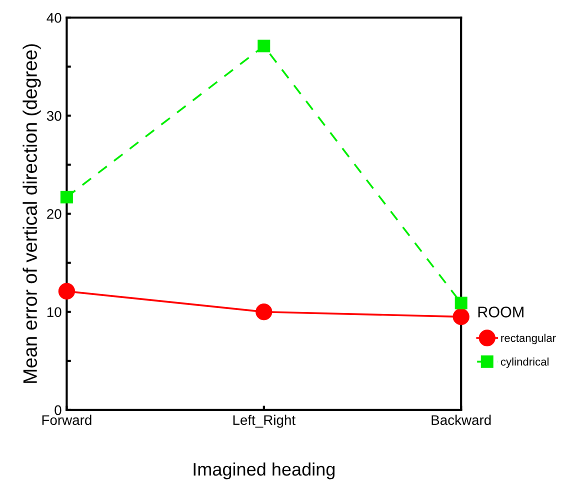 This screenshot has height=503, width=580. Describe the element at coordinates (58, 410) in the screenshot. I see `y-tick-label: 0` at that location.